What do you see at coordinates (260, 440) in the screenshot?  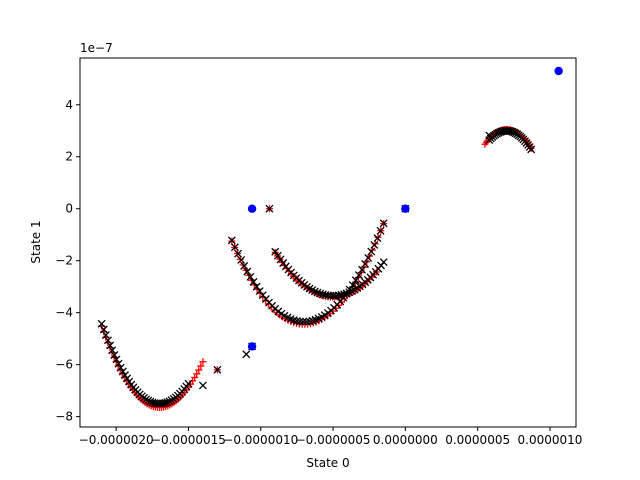 I see `x-tick-label: −0.0000010` at bounding box center [260, 440].